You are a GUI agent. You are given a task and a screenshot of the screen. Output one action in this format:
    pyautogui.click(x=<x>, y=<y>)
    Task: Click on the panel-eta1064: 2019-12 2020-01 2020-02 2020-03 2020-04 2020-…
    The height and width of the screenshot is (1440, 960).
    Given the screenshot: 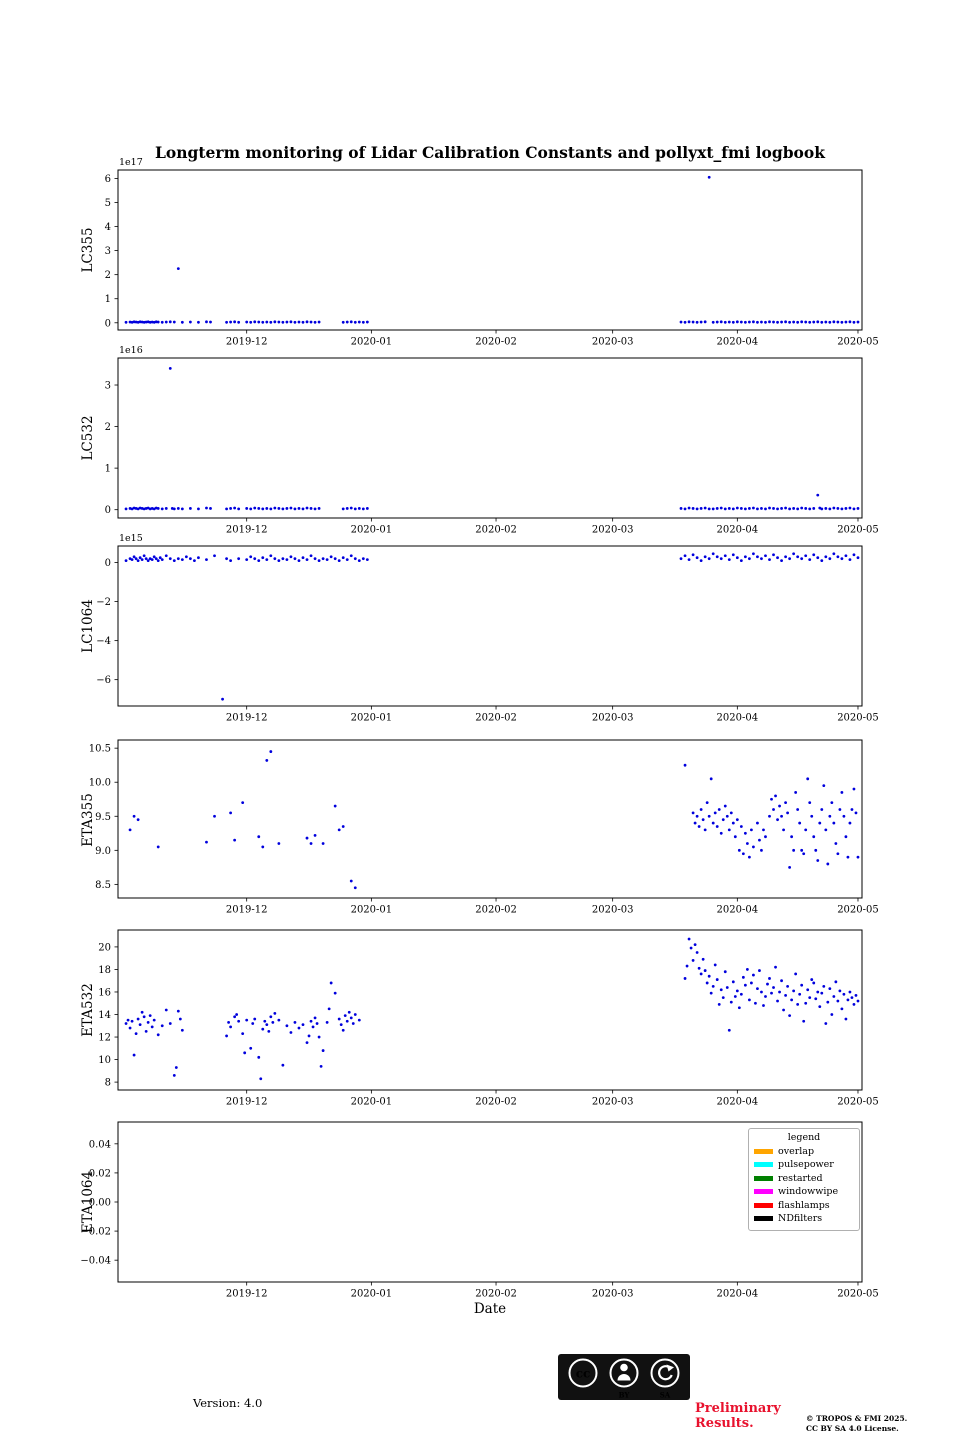 What is the action you would take?
    pyautogui.click(x=480, y=1210)
    